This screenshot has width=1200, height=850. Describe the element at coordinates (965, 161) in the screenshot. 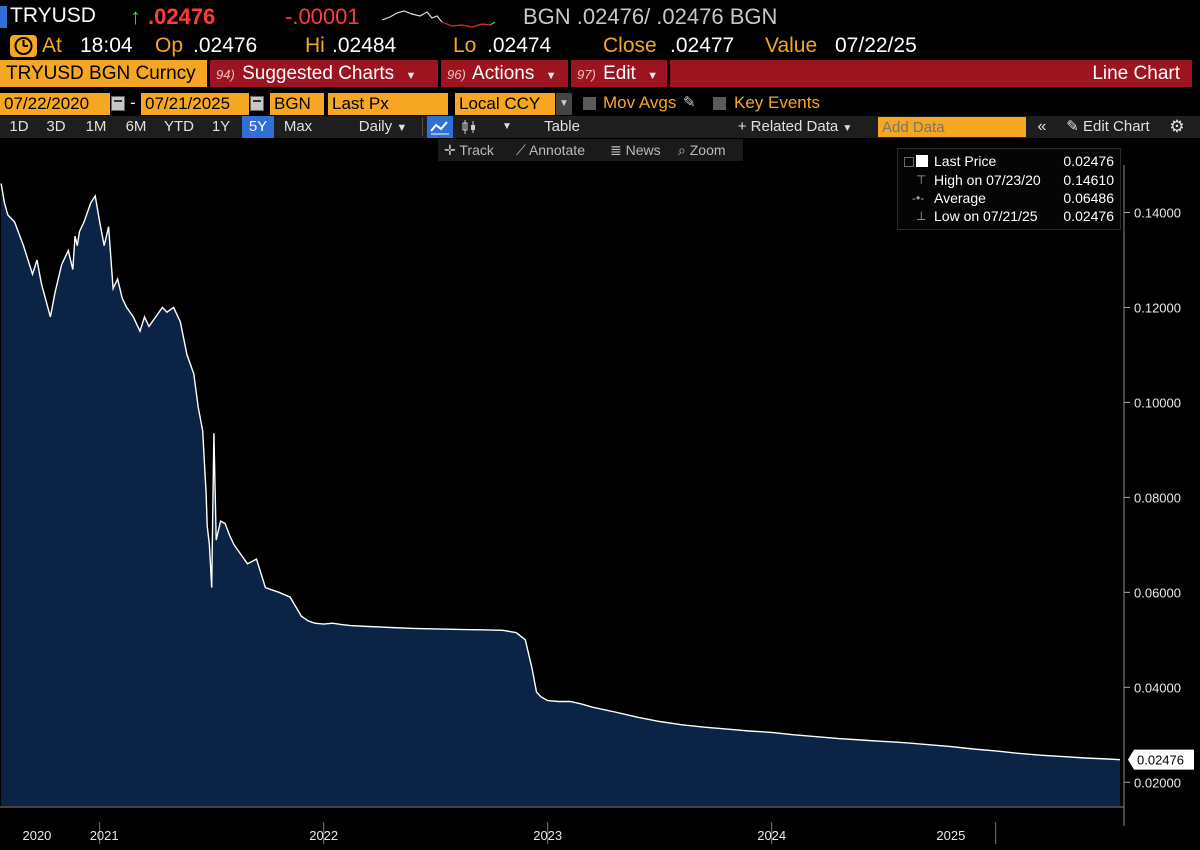

I see `legend-last-label: Last Price` at that location.